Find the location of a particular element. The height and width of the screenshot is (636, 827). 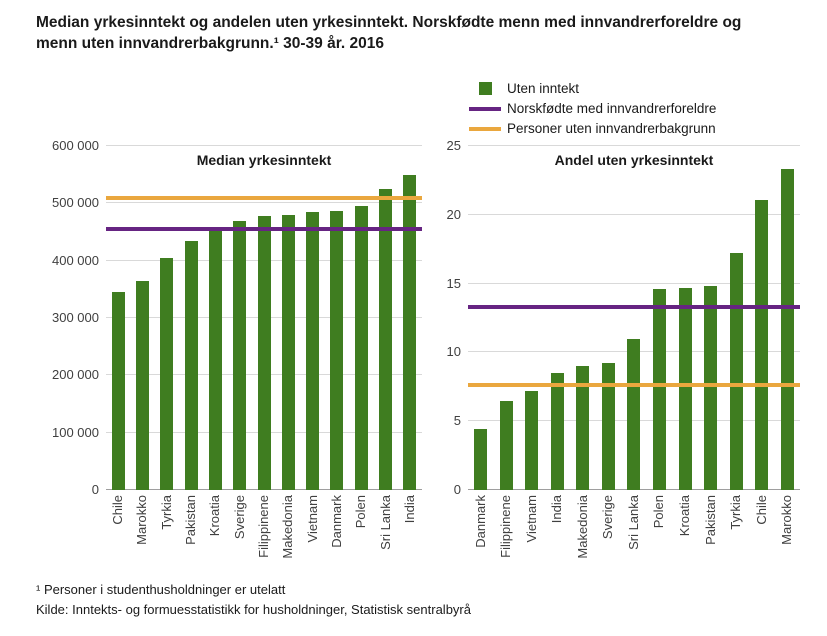

bar-marokko is located at coordinates (787, 329).